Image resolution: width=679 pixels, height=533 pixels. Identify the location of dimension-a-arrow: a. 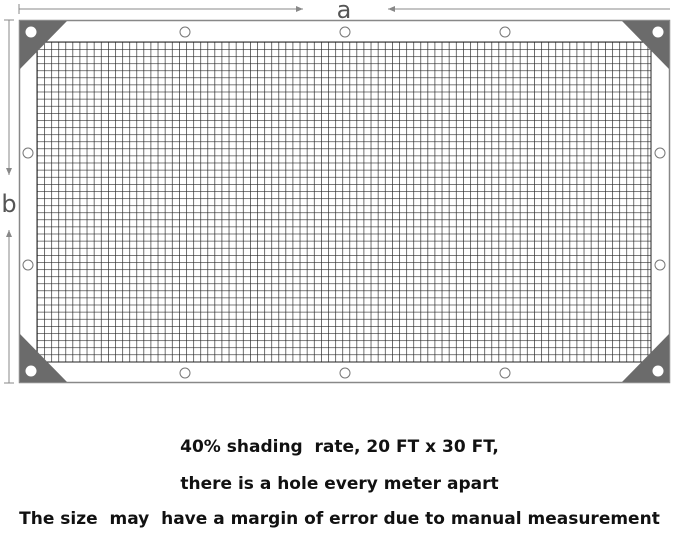
(344, 12).